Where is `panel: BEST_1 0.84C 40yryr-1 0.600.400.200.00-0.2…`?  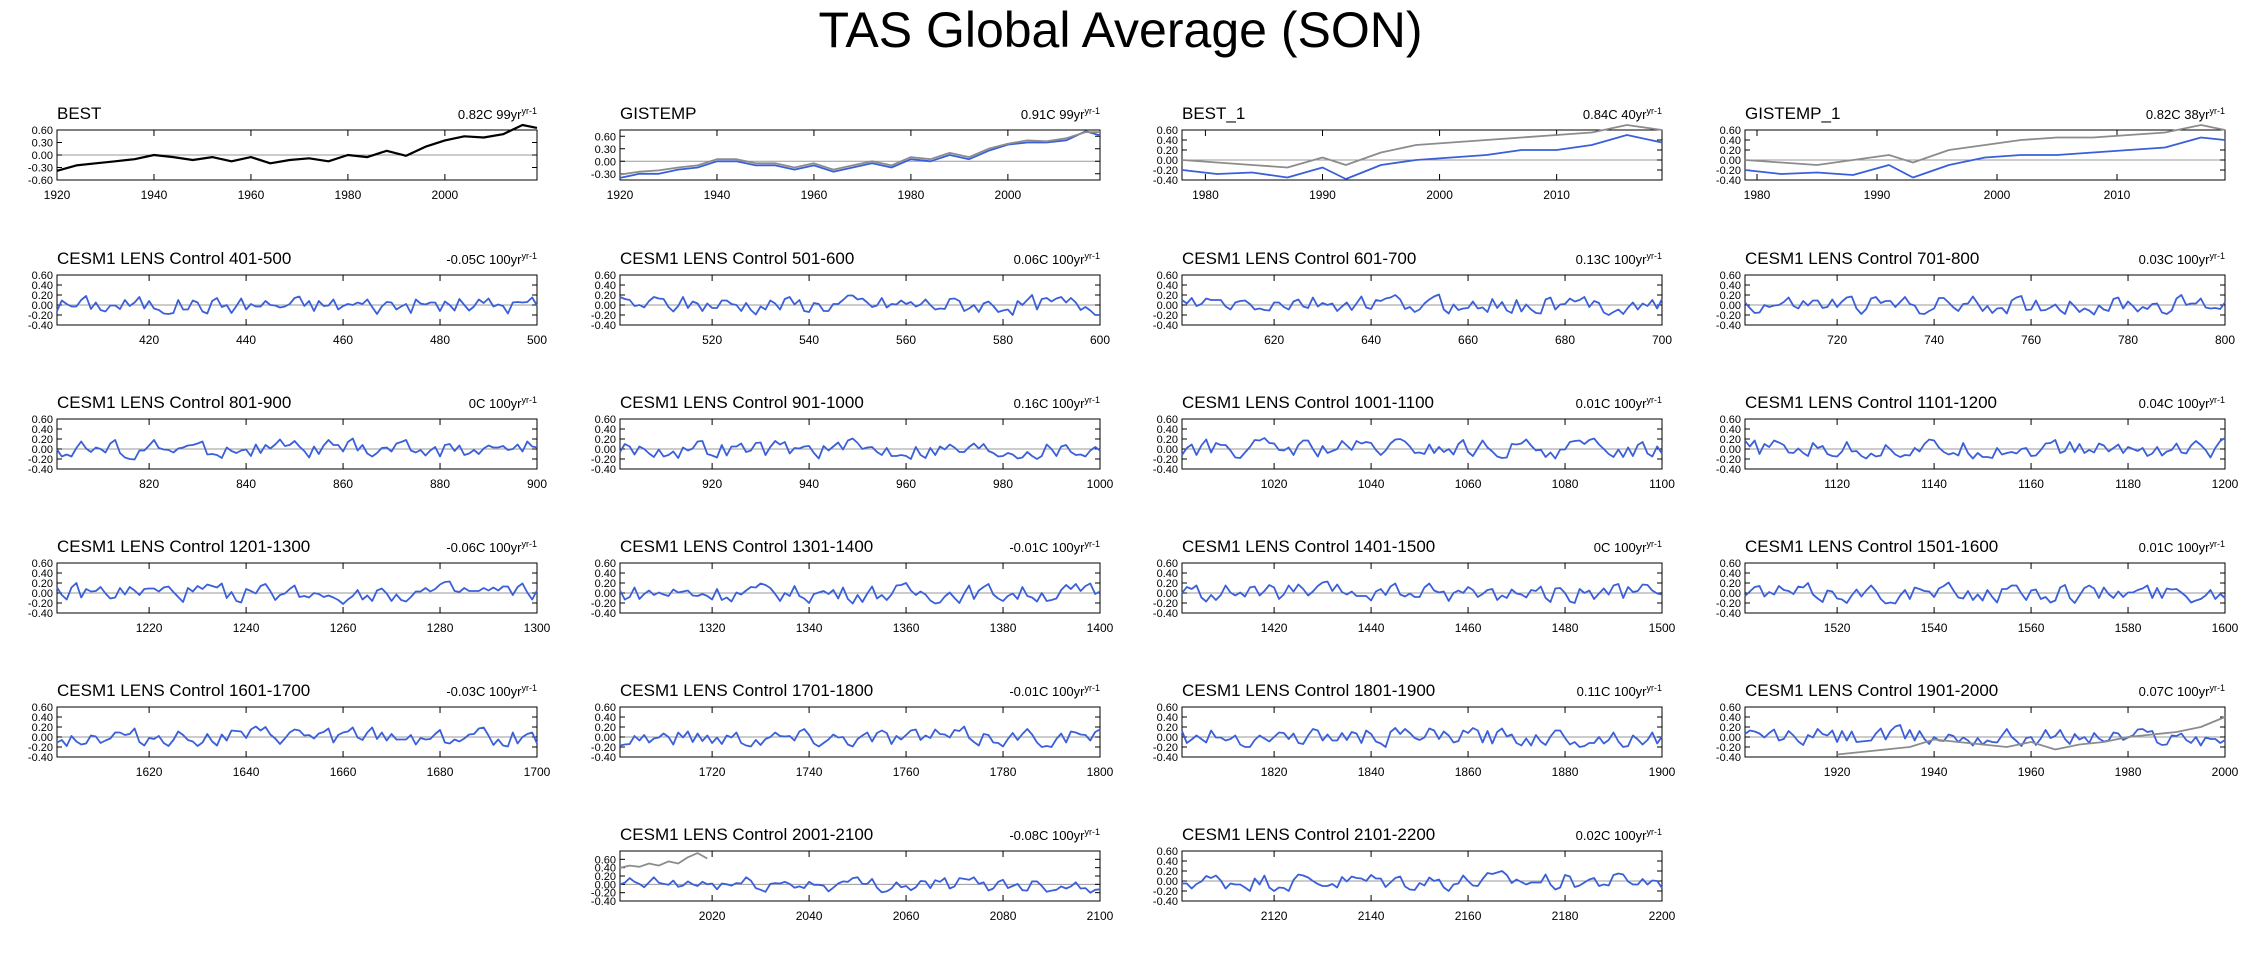
panel: BEST_1 0.84C 40yryr-1 0.600.400.200.00-0.2… is located at coordinates (1408, 153).